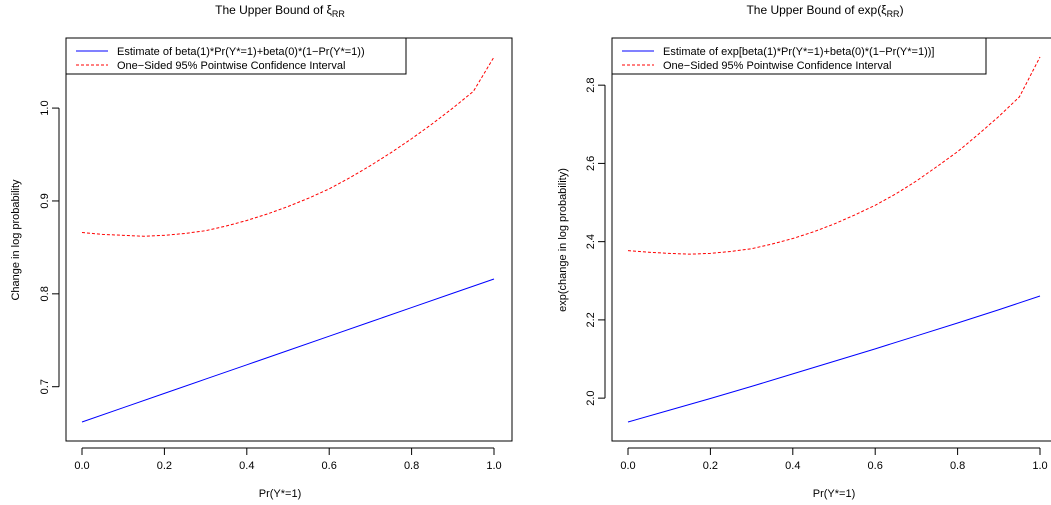 This screenshot has width=1051, height=505. Describe the element at coordinates (834, 459) in the screenshot. I see `right-x-axis: 0.0 0.2 0.4 0.6 0.8 1.0` at that location.